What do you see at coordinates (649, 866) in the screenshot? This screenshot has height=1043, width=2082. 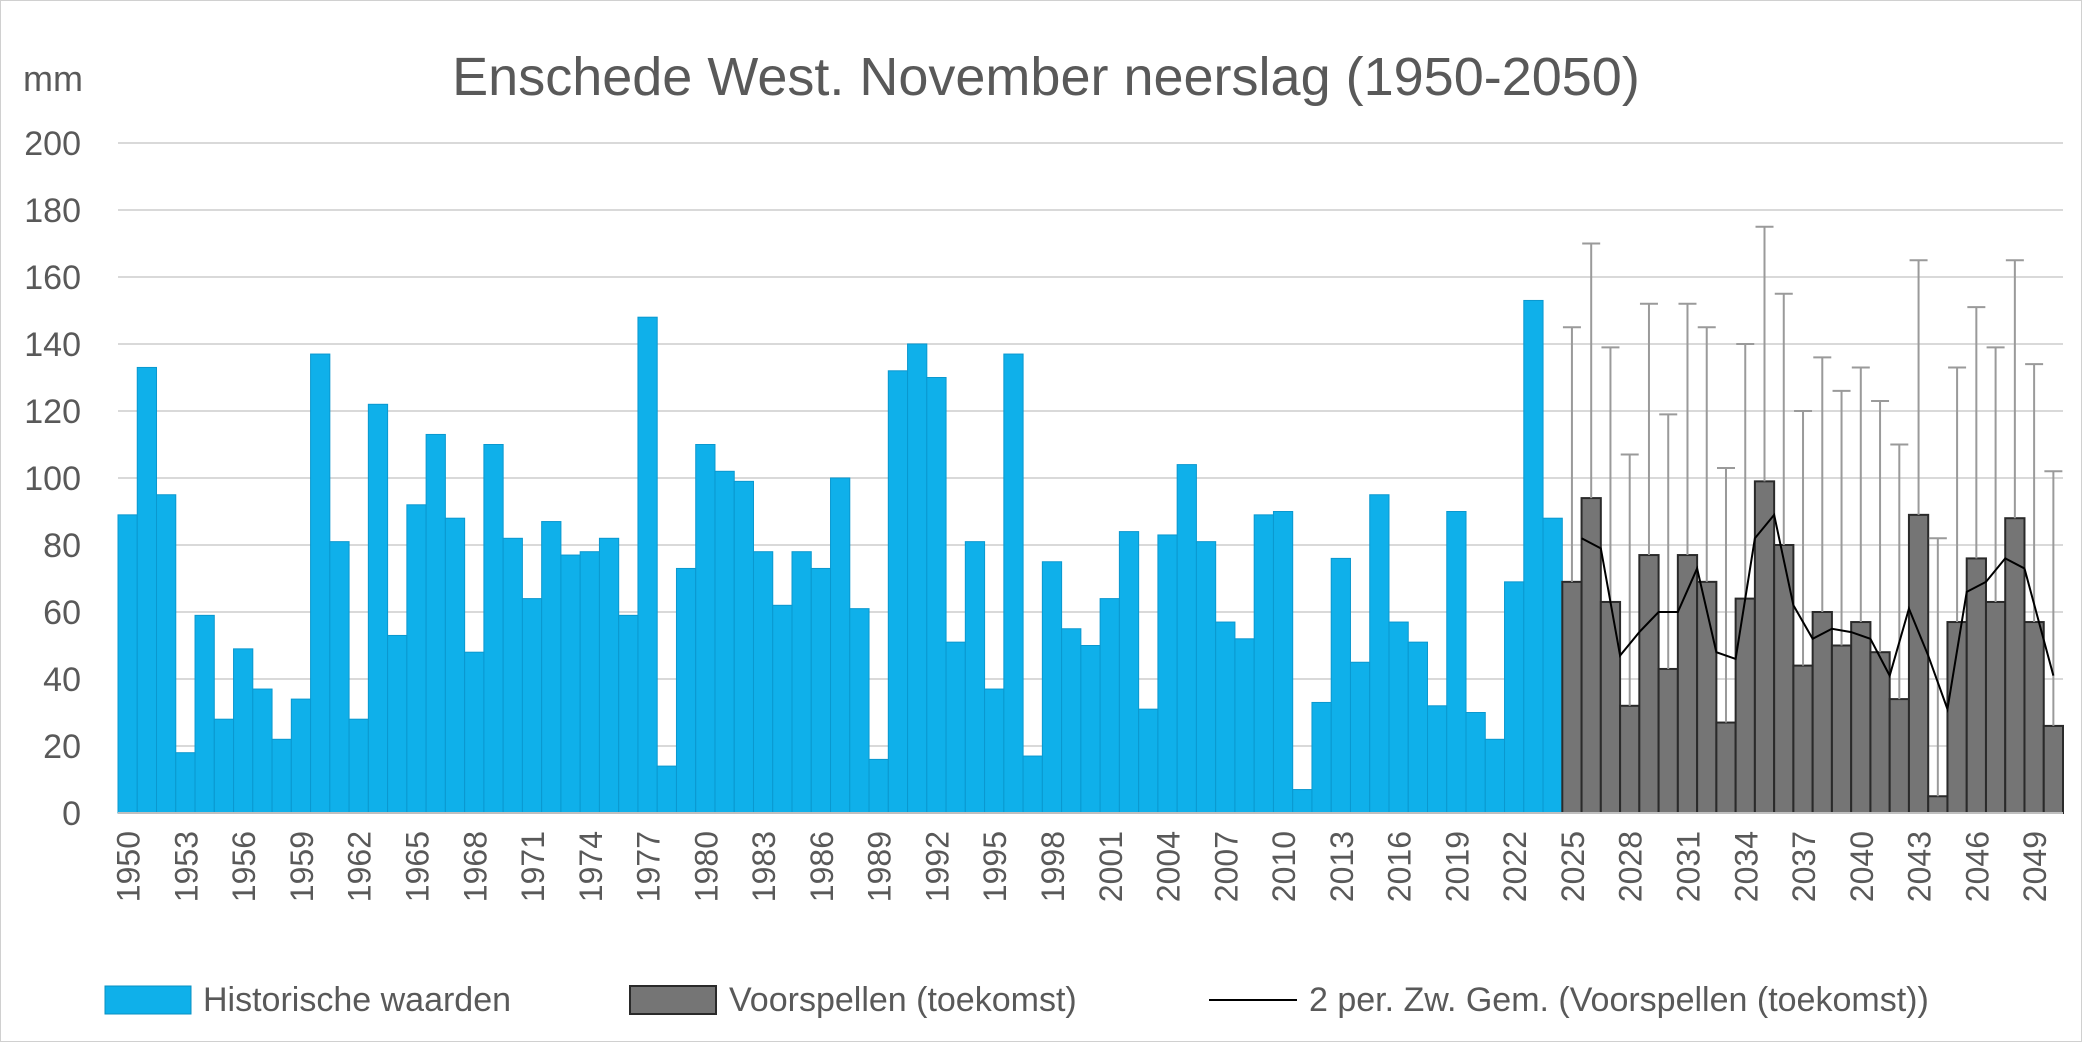 I see `x-tick-label: 1977` at bounding box center [649, 866].